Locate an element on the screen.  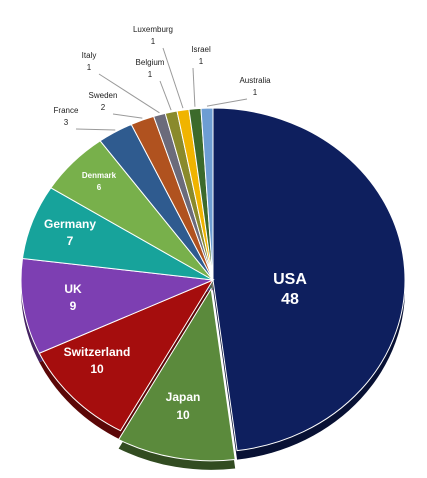
slice-label: Japan is located at coordinates (183, 397).